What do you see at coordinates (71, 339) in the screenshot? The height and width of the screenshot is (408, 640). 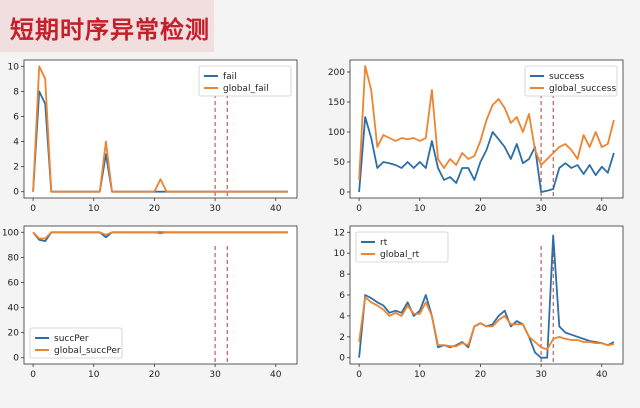 I see `legend-label: succPer` at bounding box center [71, 339].